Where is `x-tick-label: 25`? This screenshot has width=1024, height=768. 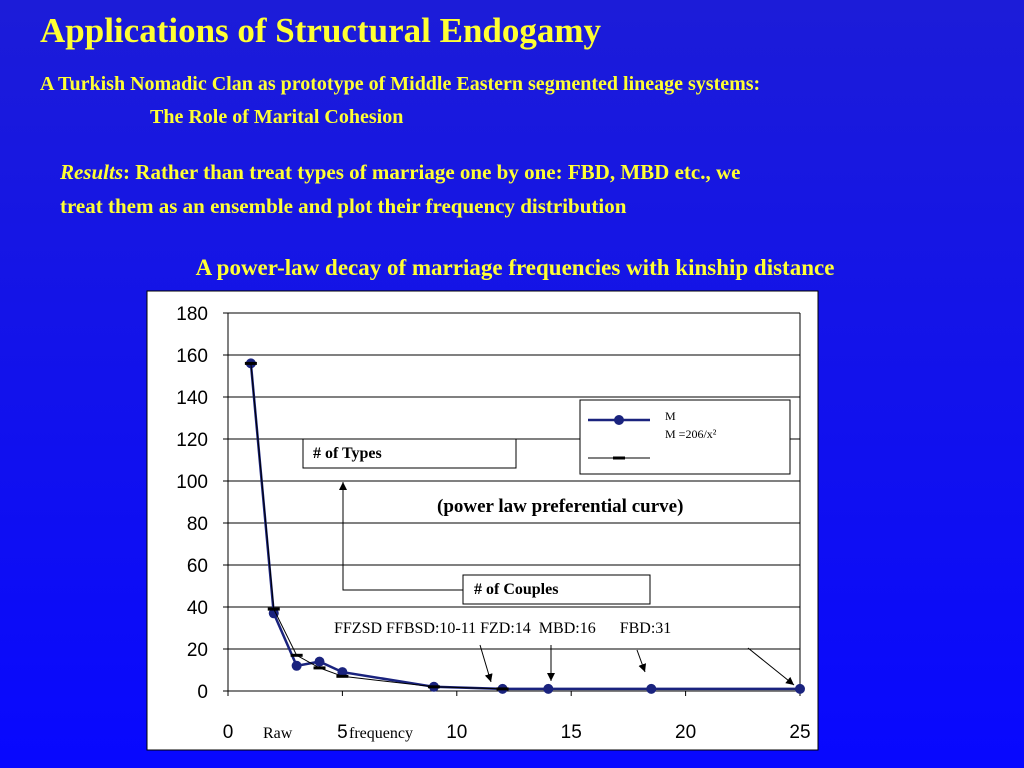 x-tick-label: 25 is located at coordinates (799, 732).